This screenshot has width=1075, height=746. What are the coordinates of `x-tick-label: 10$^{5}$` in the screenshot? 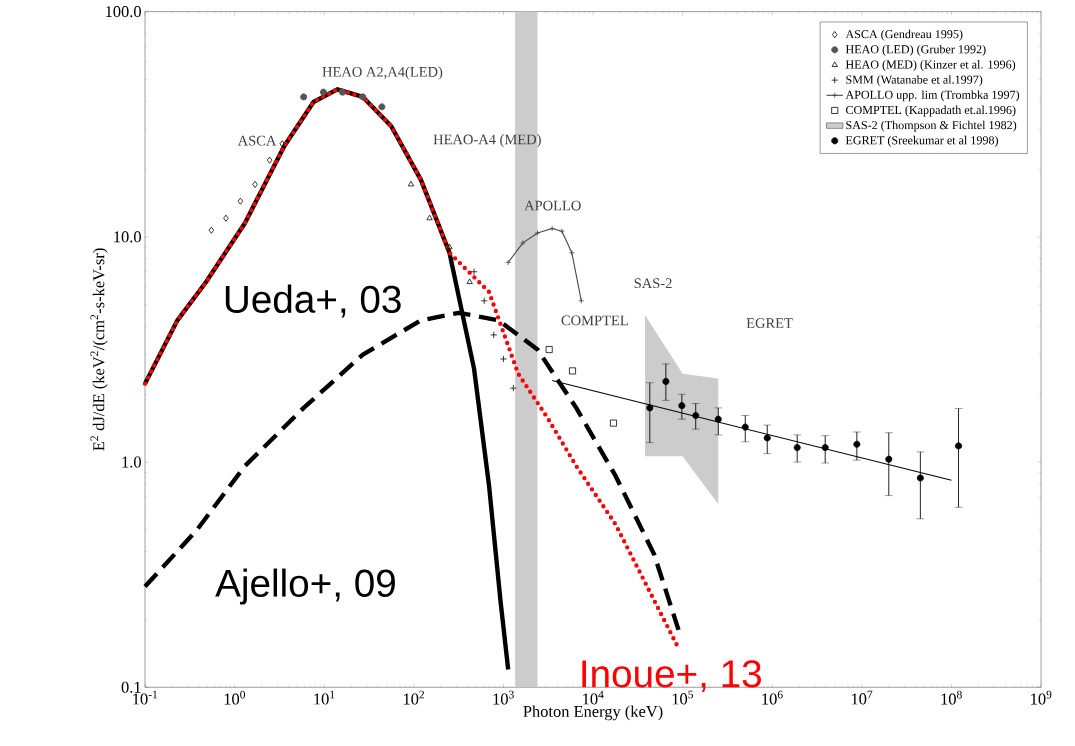 It's located at (683, 697).